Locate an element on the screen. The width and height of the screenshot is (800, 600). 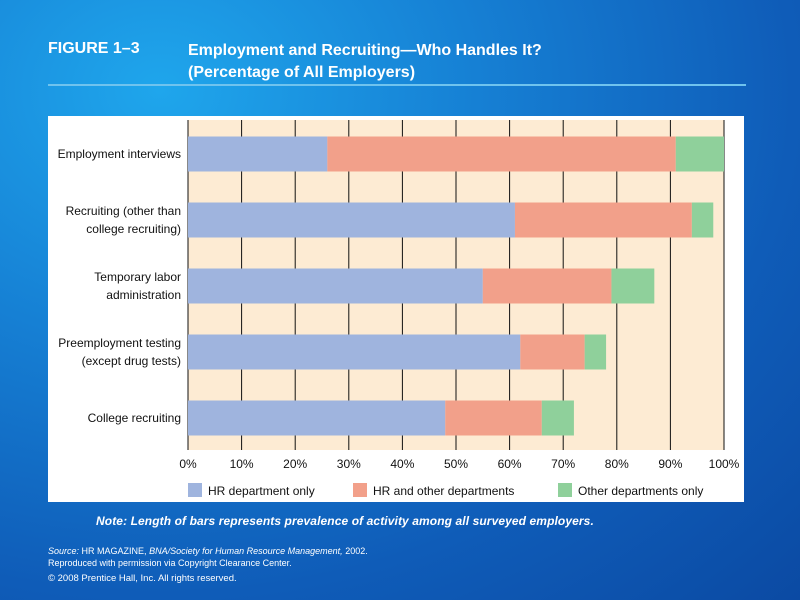
x-tick-label: 80% is located at coordinates (617, 464).